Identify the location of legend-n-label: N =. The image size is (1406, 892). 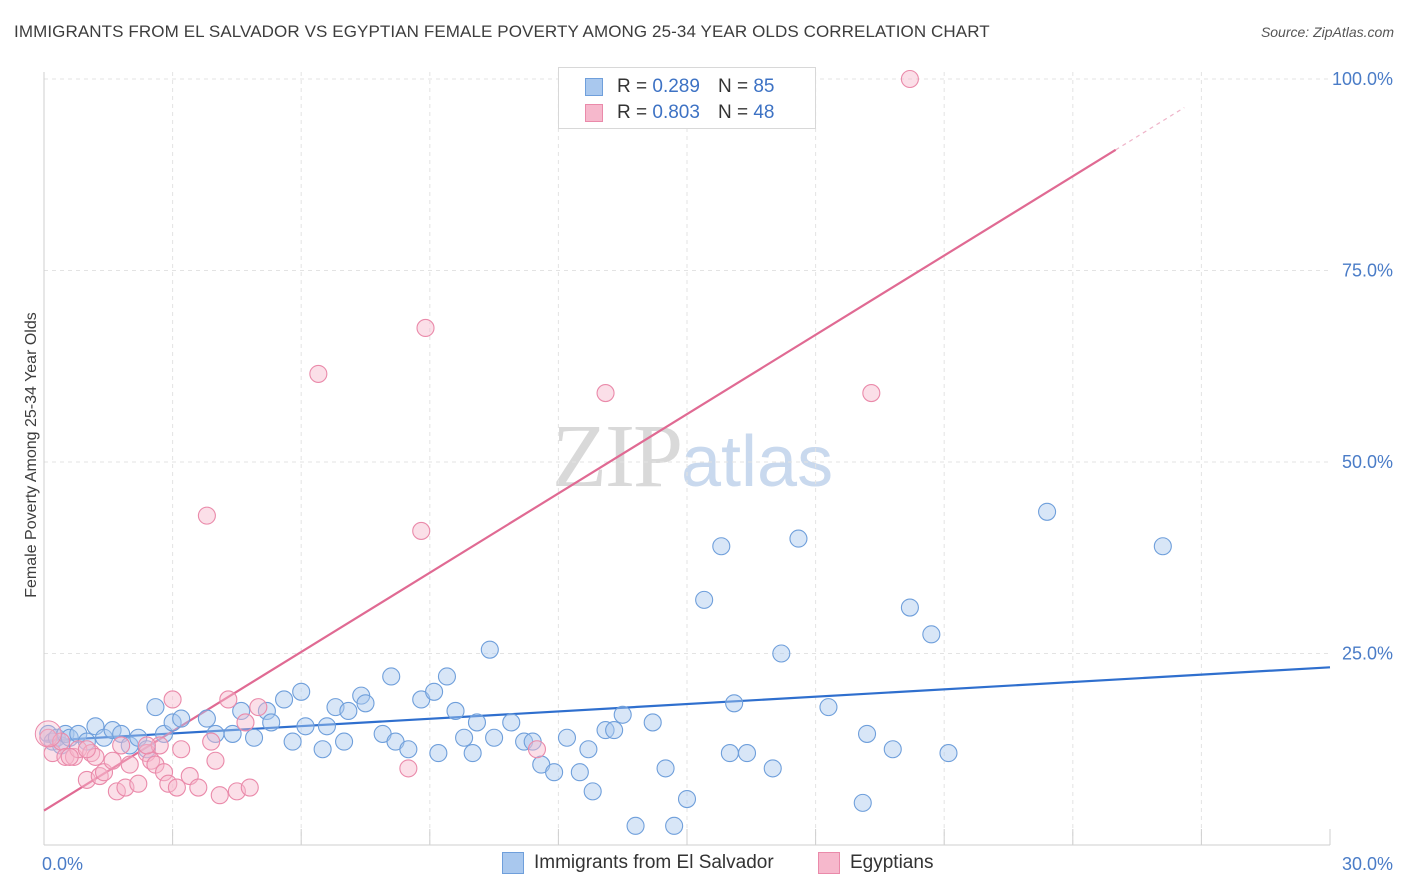
(733, 86).